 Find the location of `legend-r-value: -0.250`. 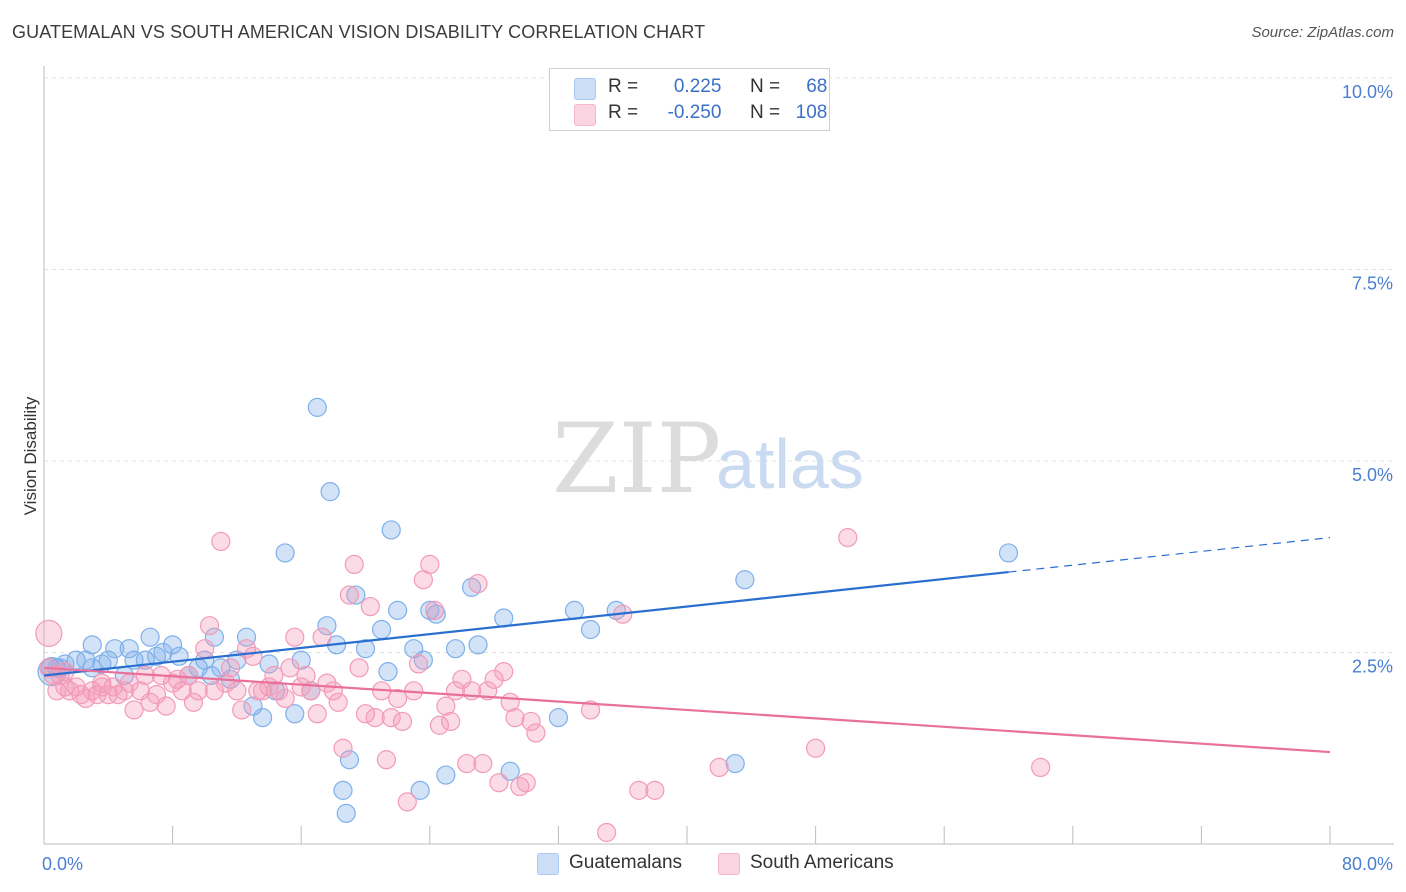

legend-r-value: -0.250 is located at coordinates (694, 112).